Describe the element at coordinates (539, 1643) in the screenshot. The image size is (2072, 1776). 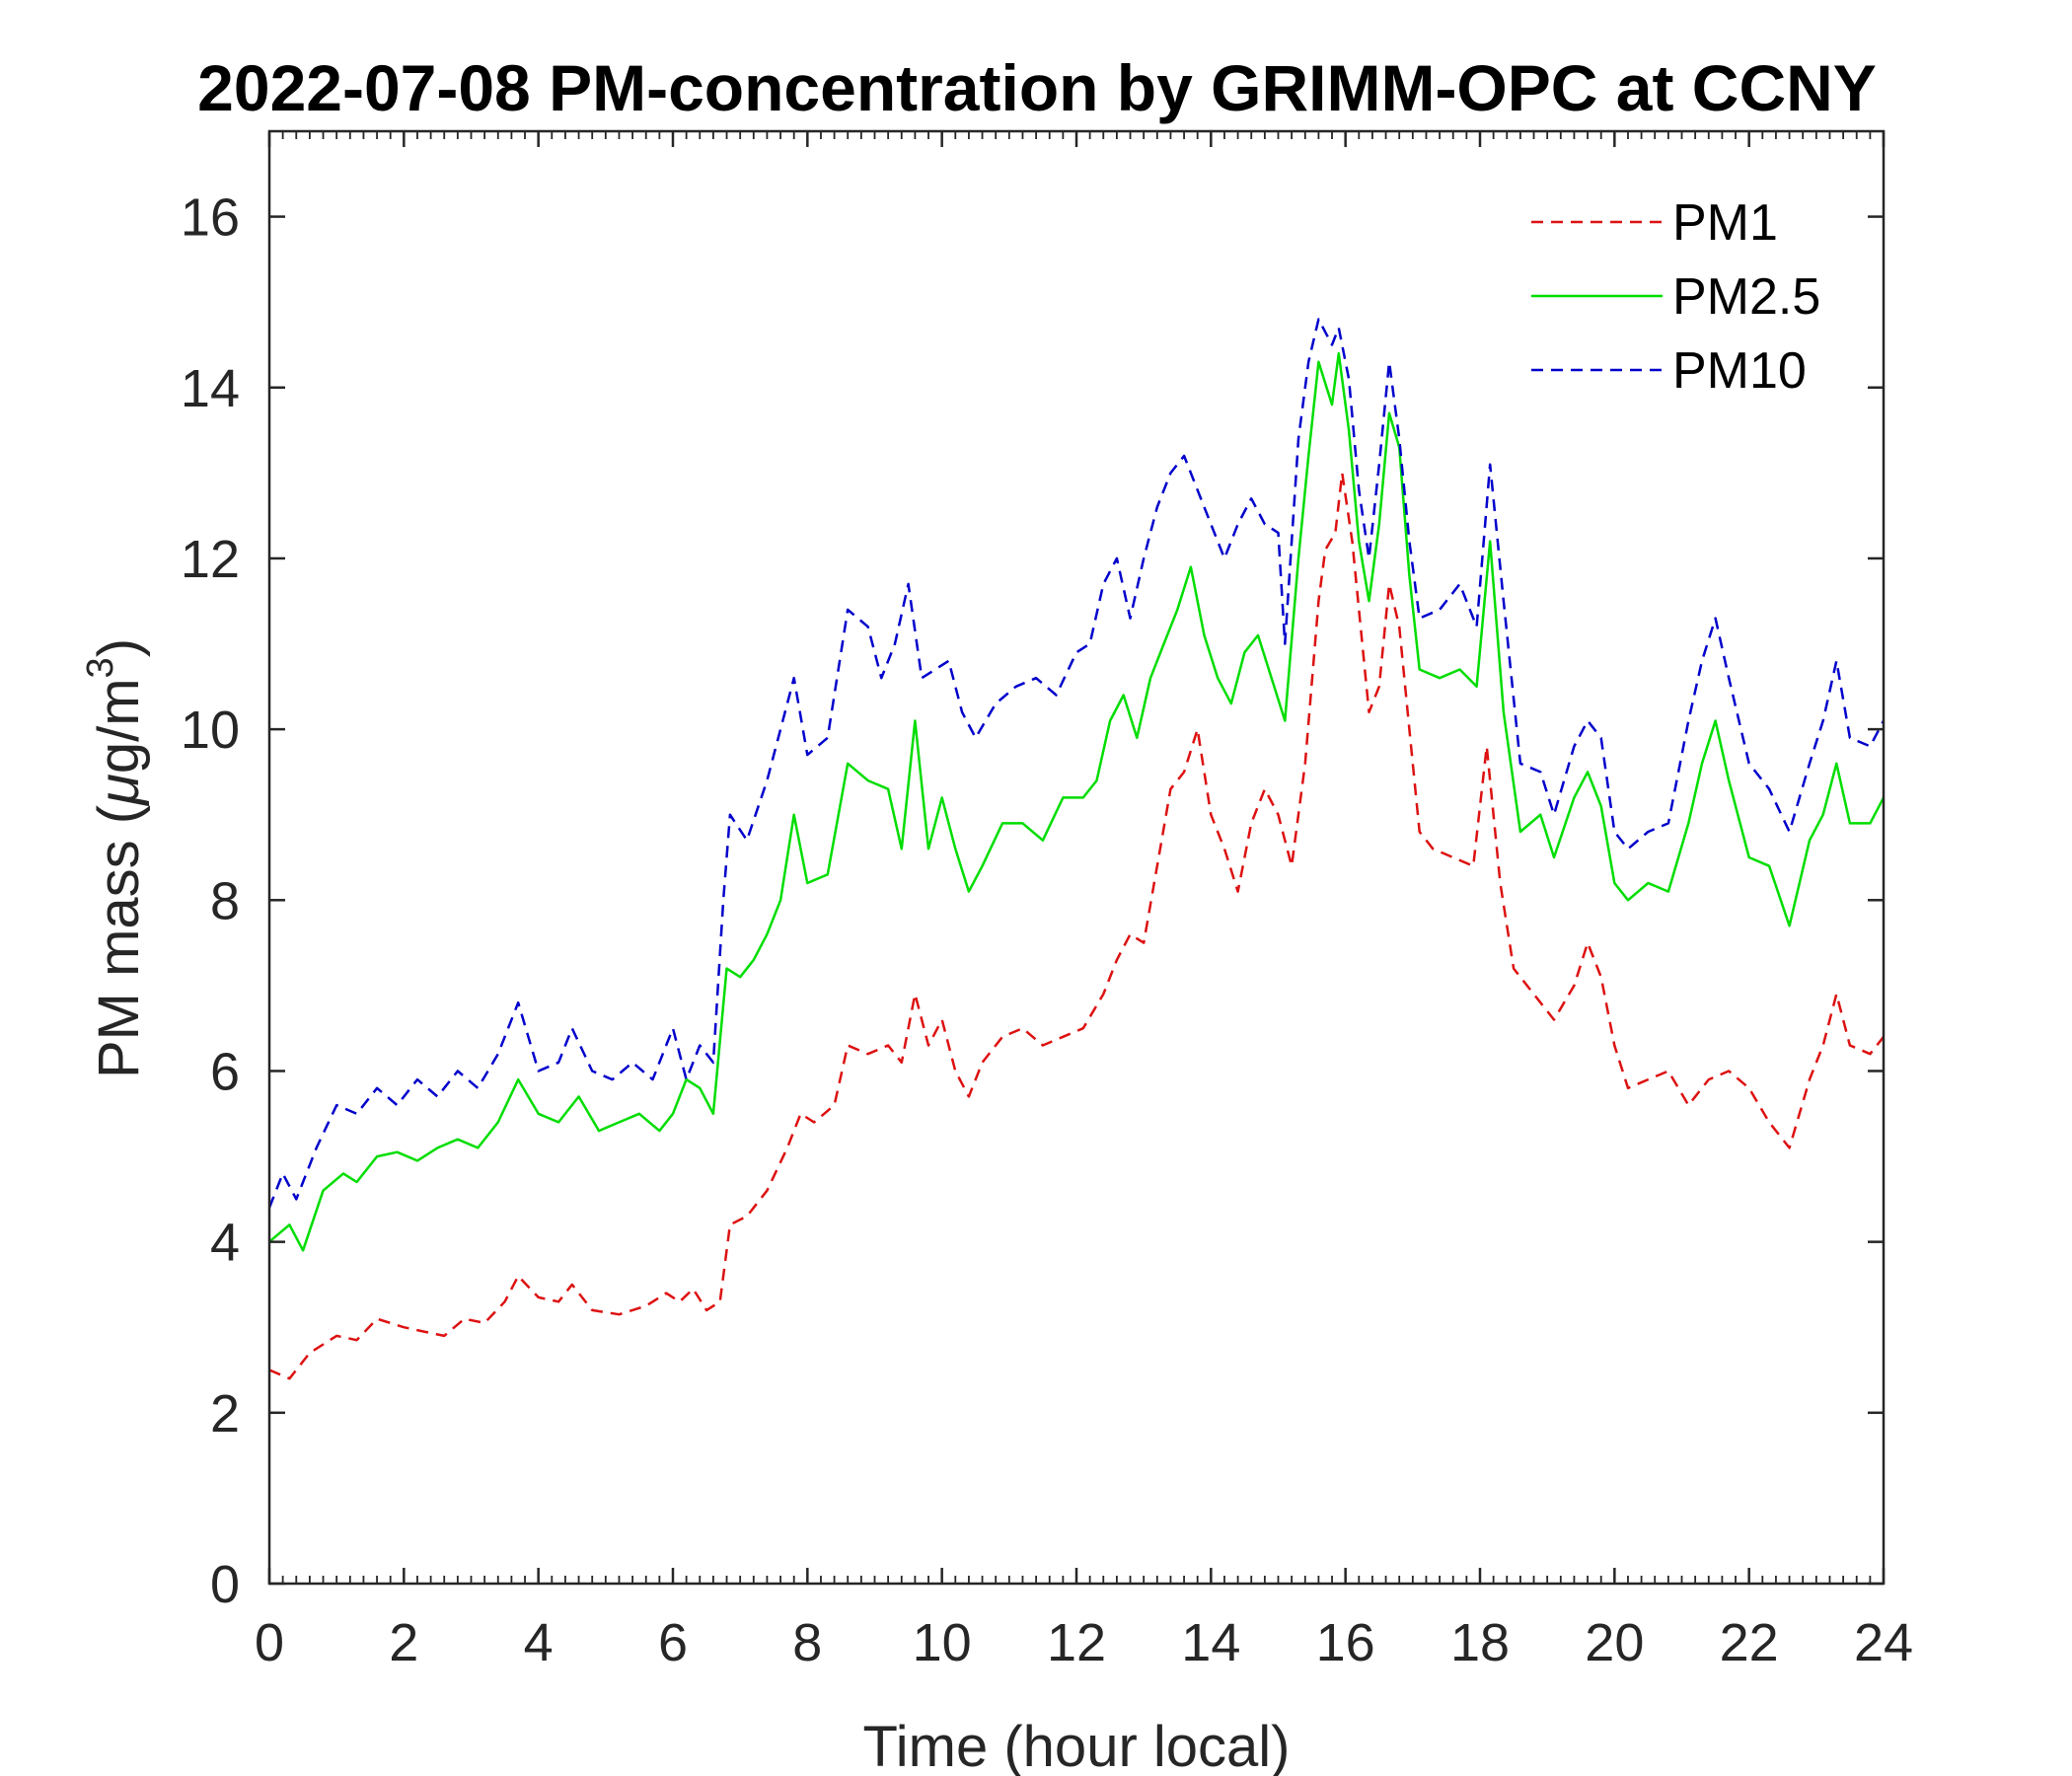
I see `x-tick-label-2: 4` at that location.